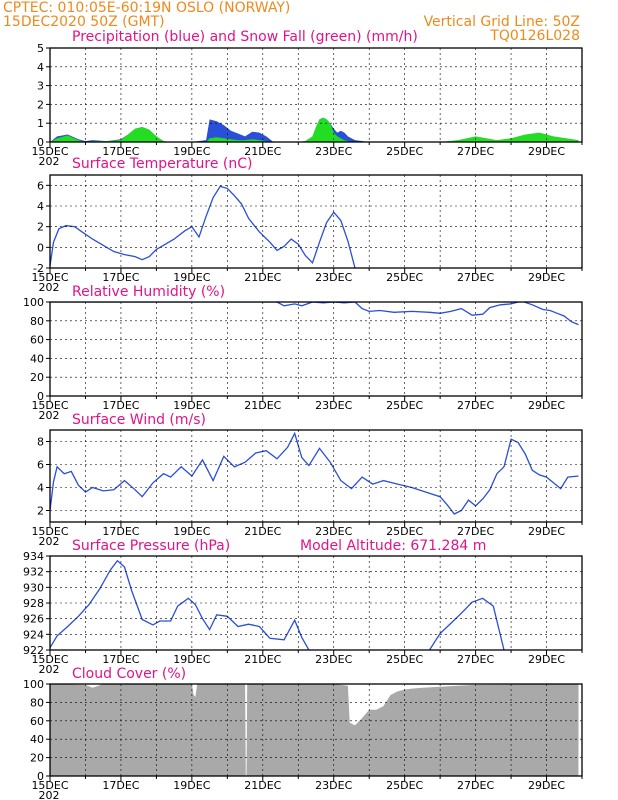 The width and height of the screenshot is (618, 800). I want to click on y-tick-label: 928, so click(33, 603).